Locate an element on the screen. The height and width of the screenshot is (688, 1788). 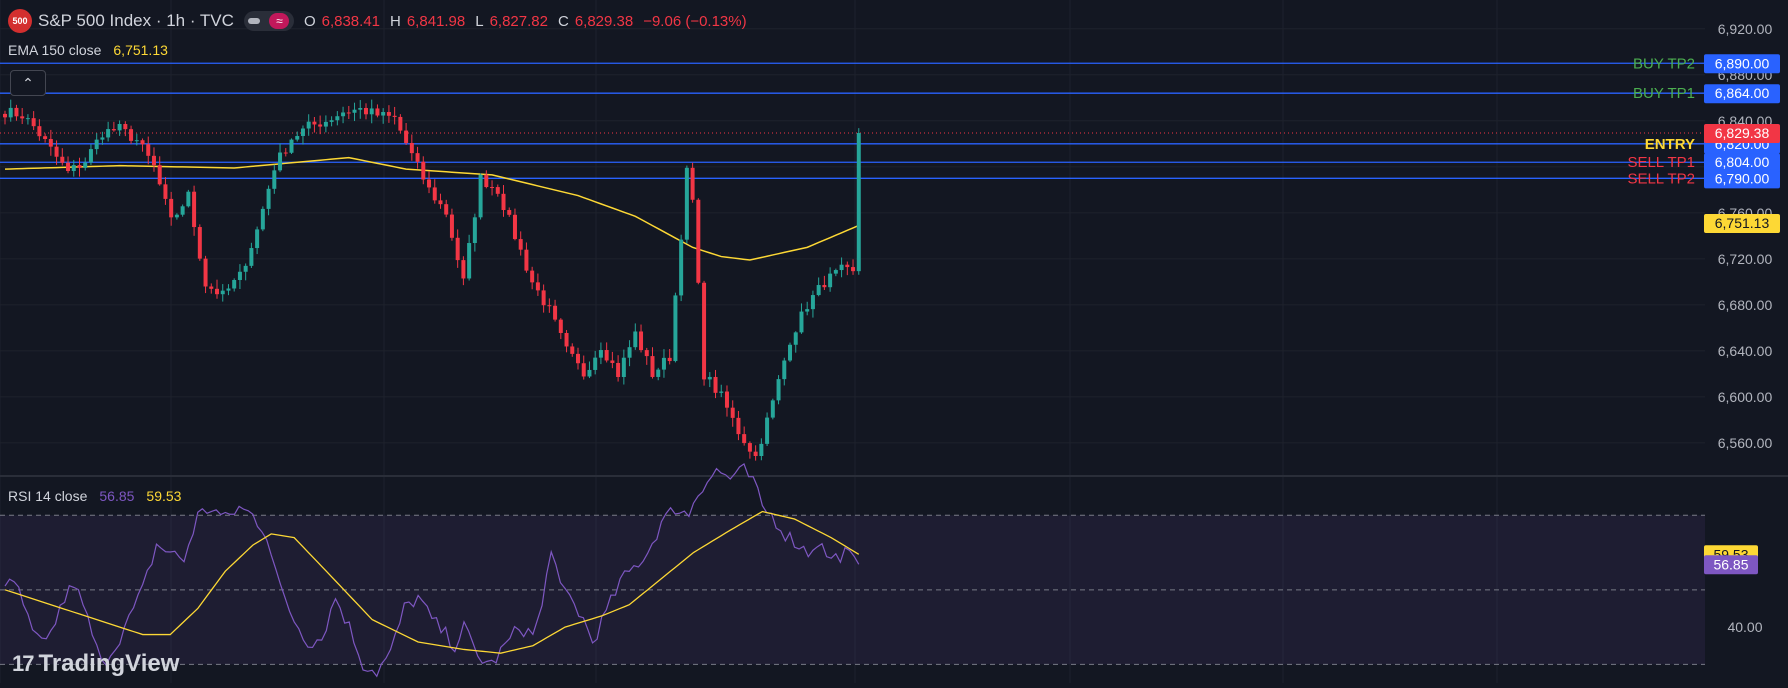
high-value: 6,841.98 is located at coordinates (436, 21).